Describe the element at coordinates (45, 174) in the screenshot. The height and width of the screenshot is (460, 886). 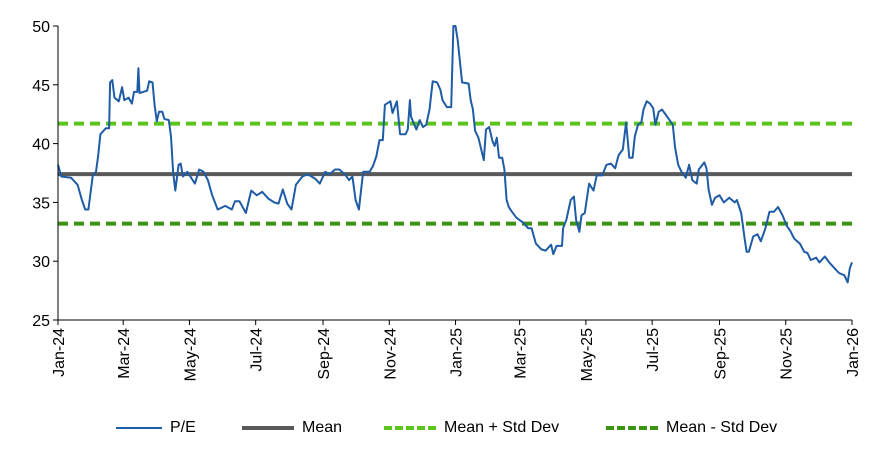
I see `y-axis: 25 30 35 40 45 50` at that location.